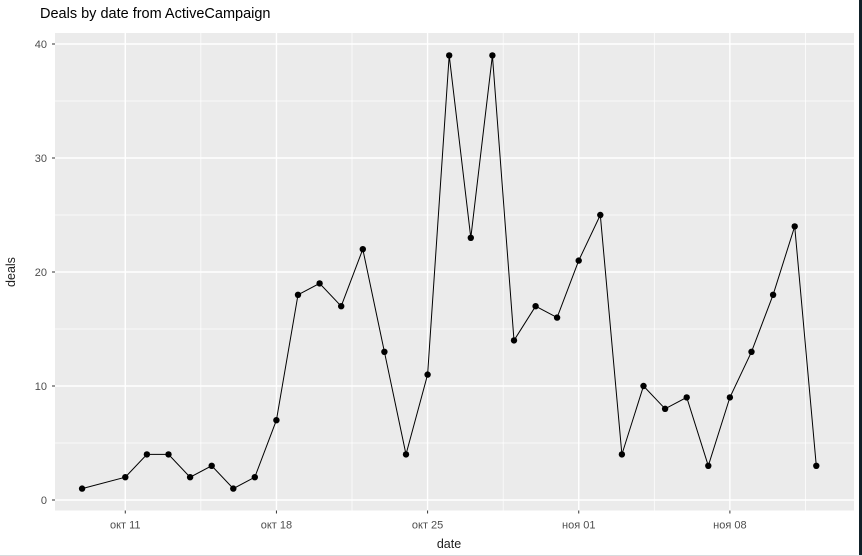  I want to click on y-tick-label: 0, so click(44, 501).